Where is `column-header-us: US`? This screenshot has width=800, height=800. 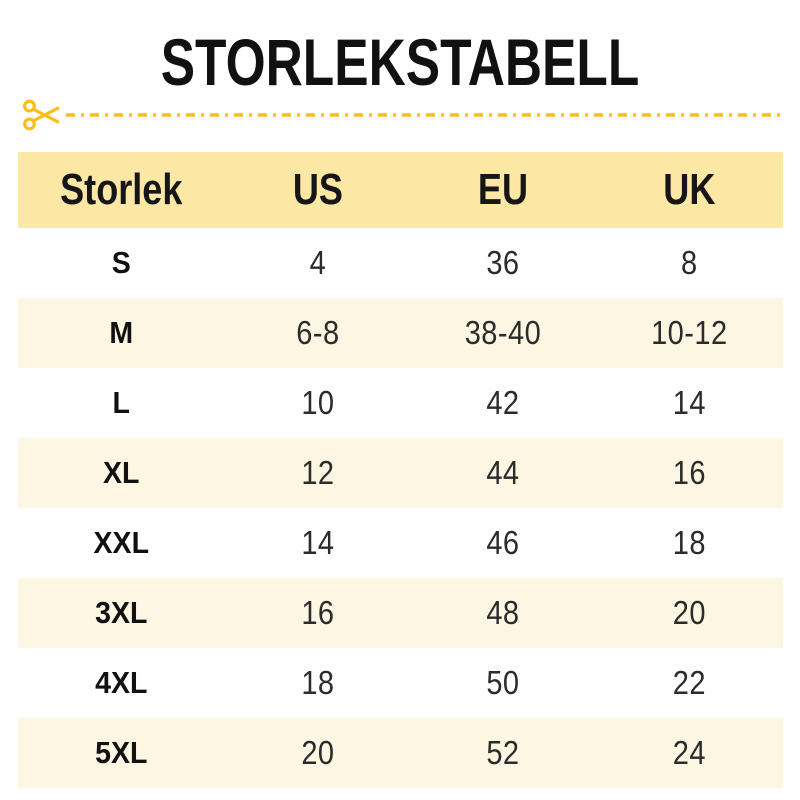
column-header-us: US is located at coordinates (317, 189).